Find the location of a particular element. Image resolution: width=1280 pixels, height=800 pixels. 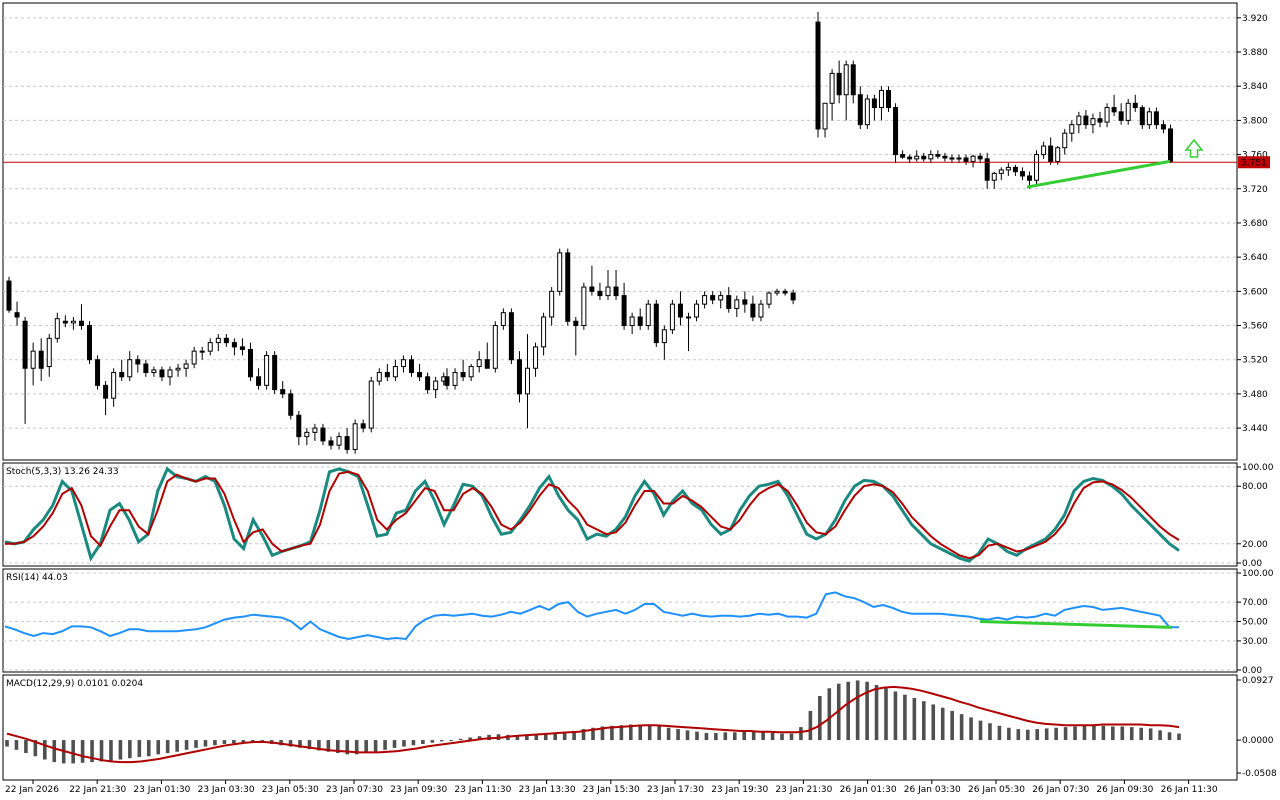

time-label: 23 Jan 19:30 is located at coordinates (739, 790).